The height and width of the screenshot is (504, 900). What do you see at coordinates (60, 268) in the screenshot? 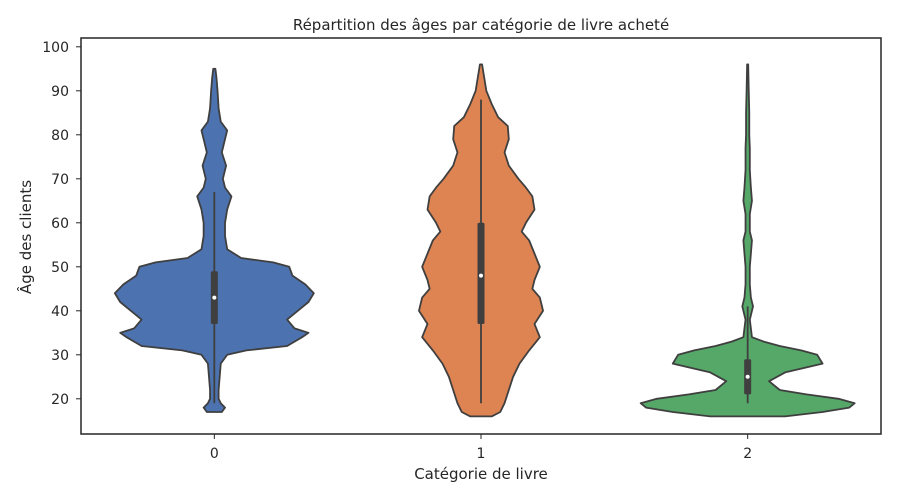
I see `y-tick-label: 50` at bounding box center [60, 268].